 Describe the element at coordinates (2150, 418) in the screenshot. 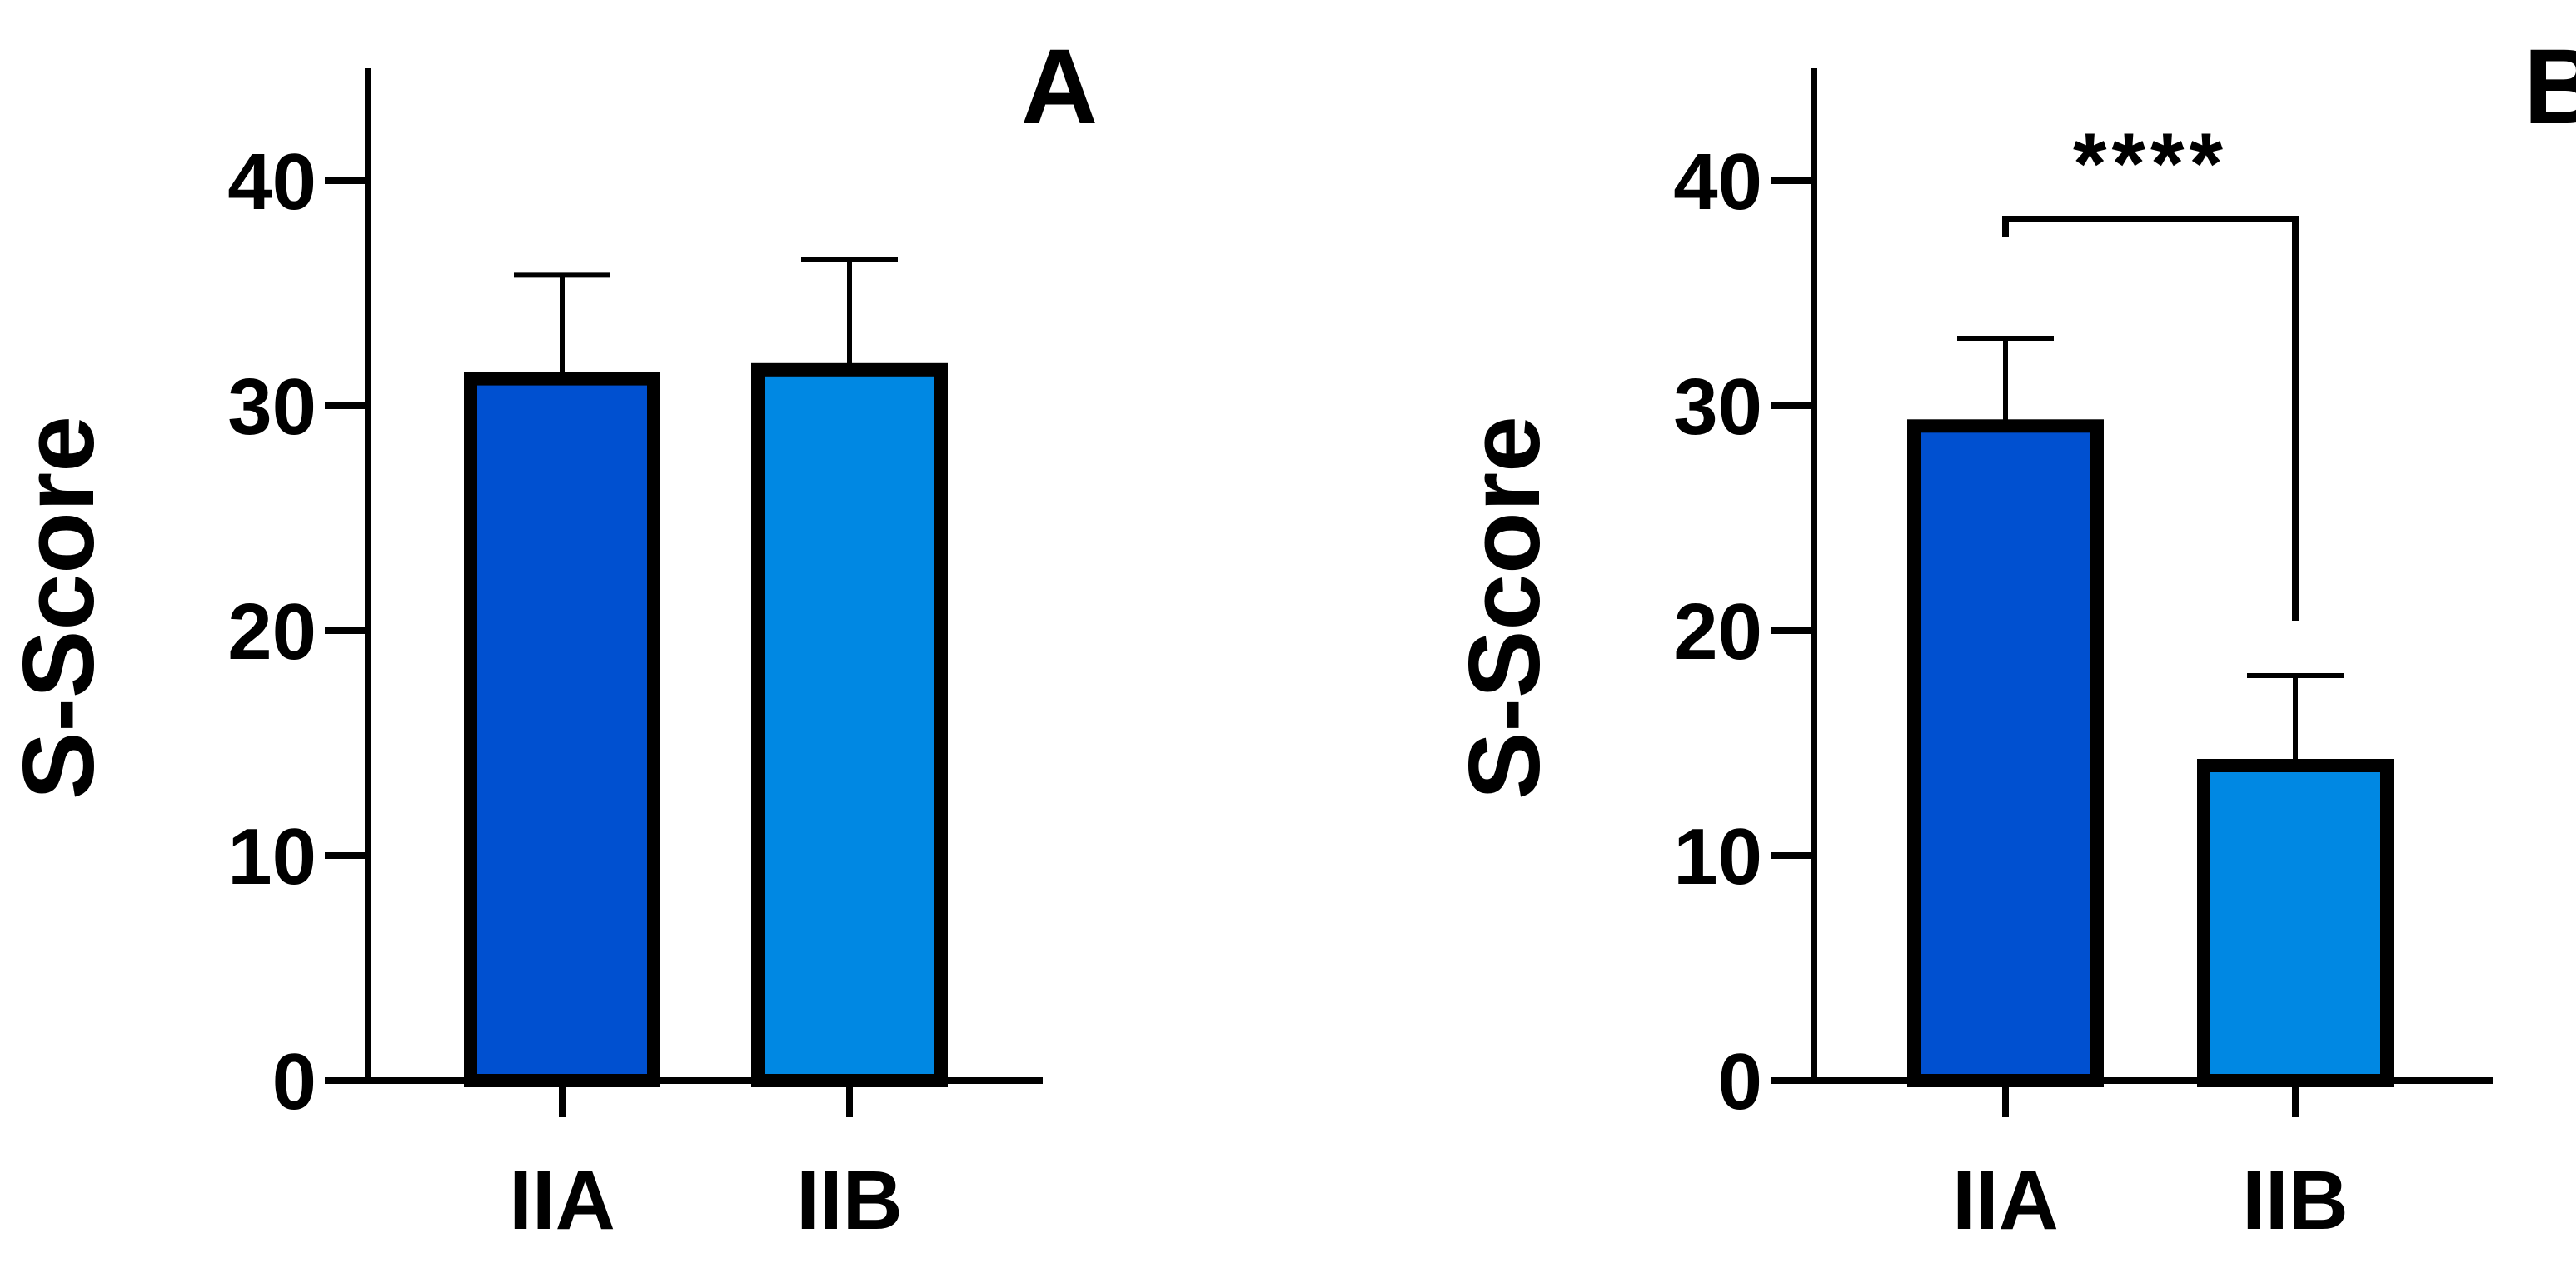

I see `significance-bracket` at that location.